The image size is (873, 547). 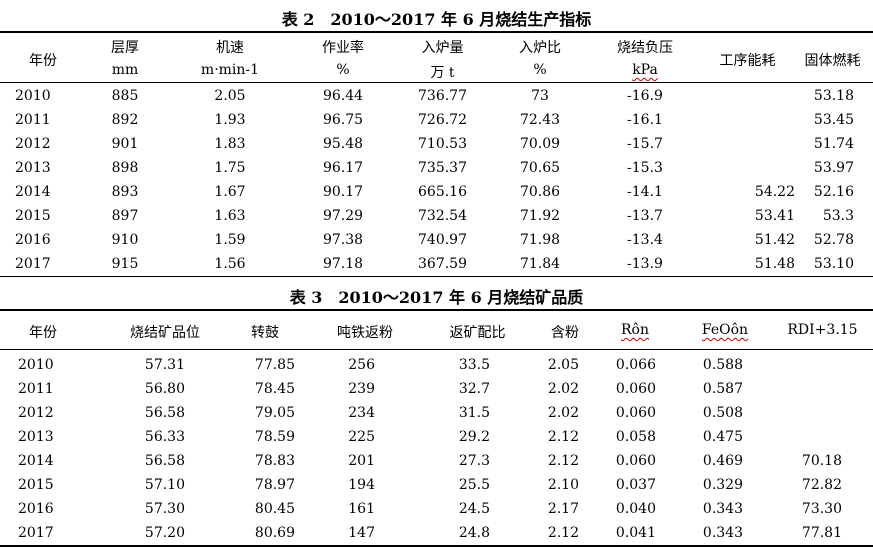 I want to click on table2-header-cell: 烧结负压, so click(x=645, y=48).